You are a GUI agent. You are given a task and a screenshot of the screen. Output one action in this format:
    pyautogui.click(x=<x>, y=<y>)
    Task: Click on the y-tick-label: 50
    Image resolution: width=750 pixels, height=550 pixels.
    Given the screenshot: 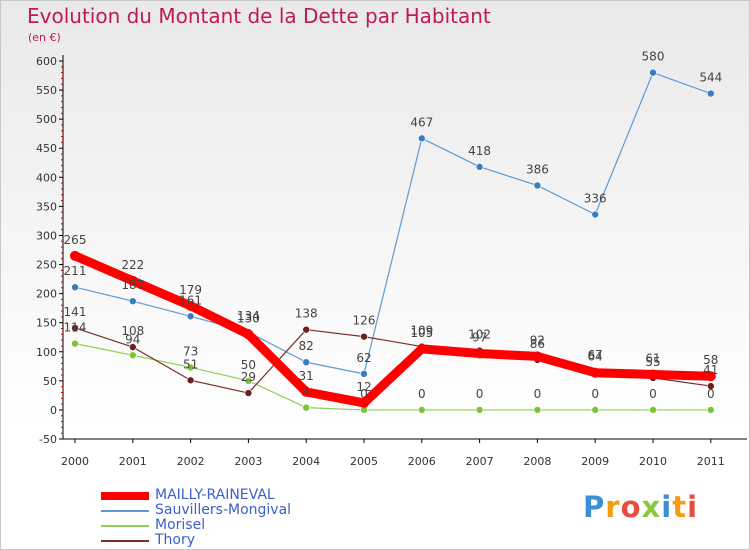 What is the action you would take?
    pyautogui.click(x=50, y=381)
    